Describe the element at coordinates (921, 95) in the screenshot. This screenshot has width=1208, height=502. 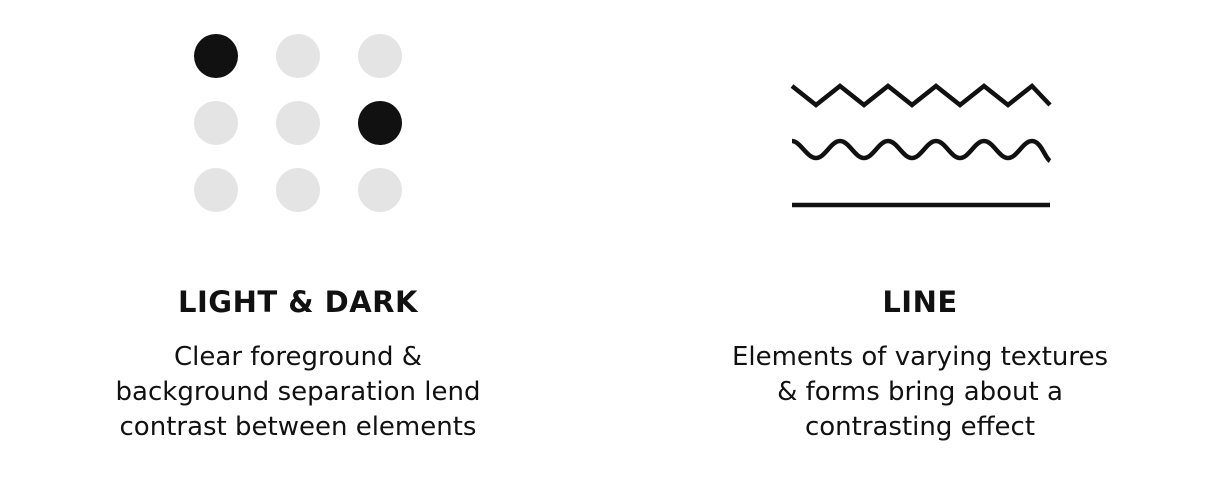
I see `zigzag-line` at that location.